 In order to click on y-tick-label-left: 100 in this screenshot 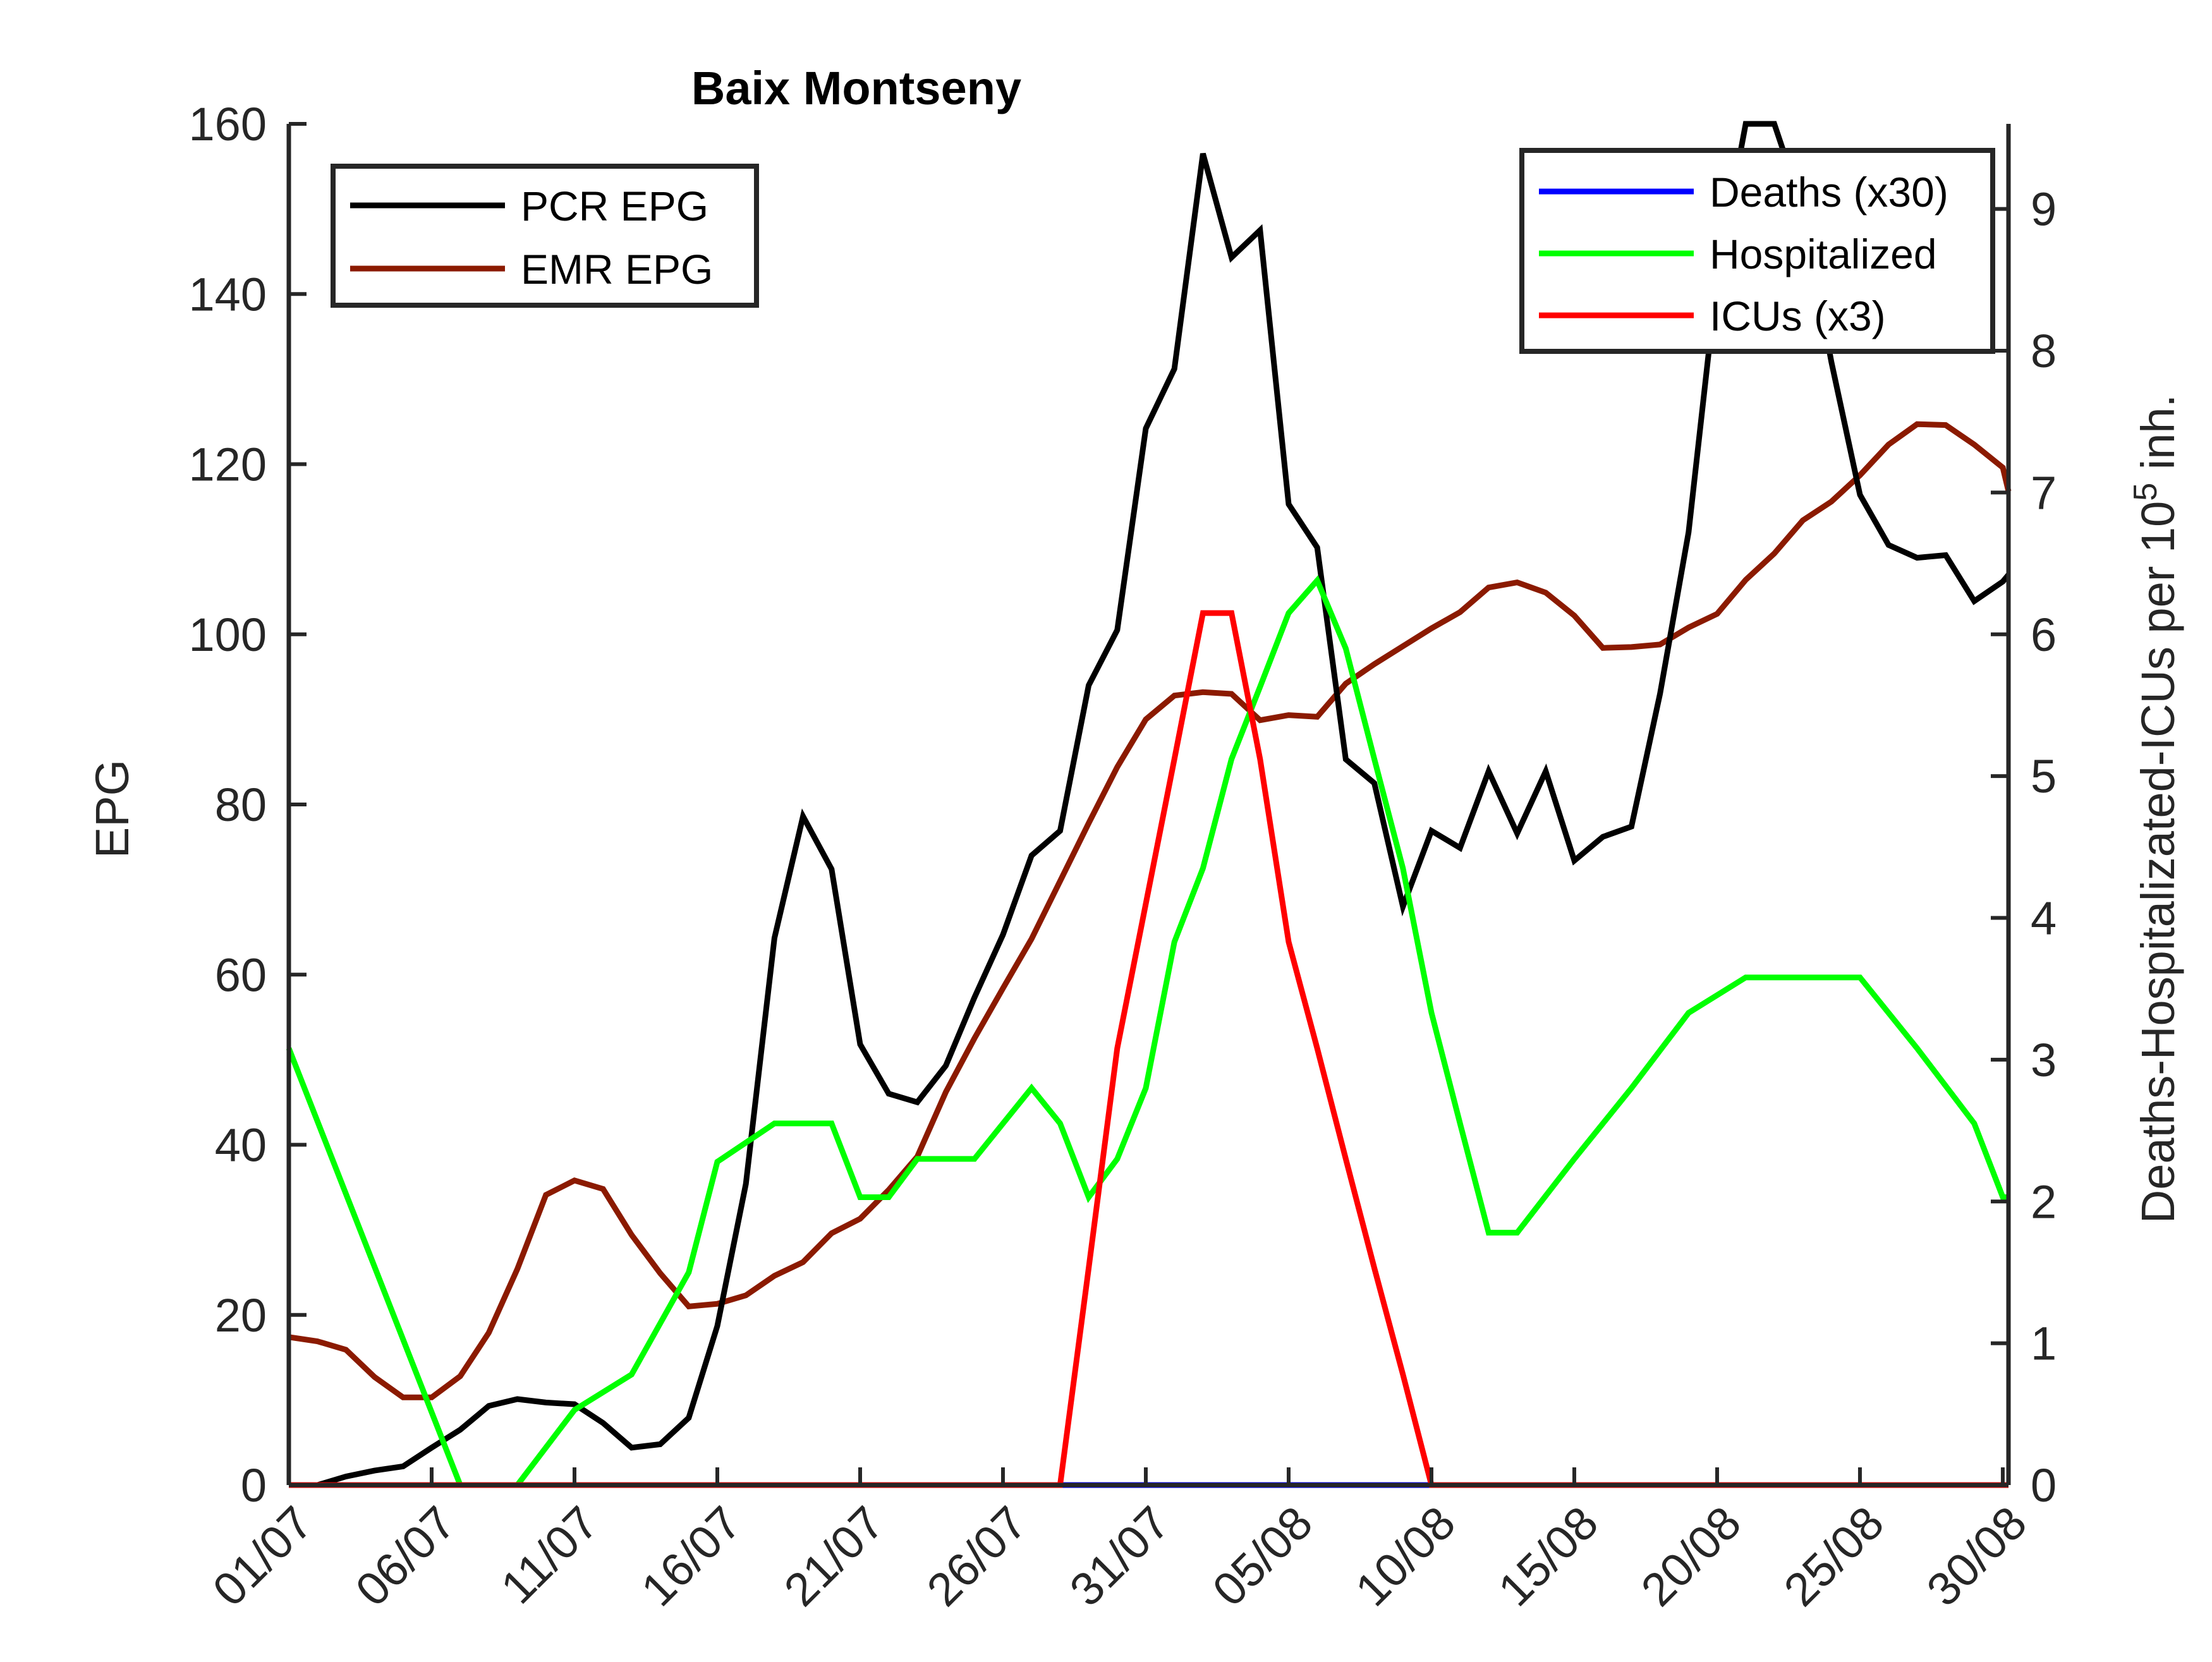, I will do `click(228, 635)`.